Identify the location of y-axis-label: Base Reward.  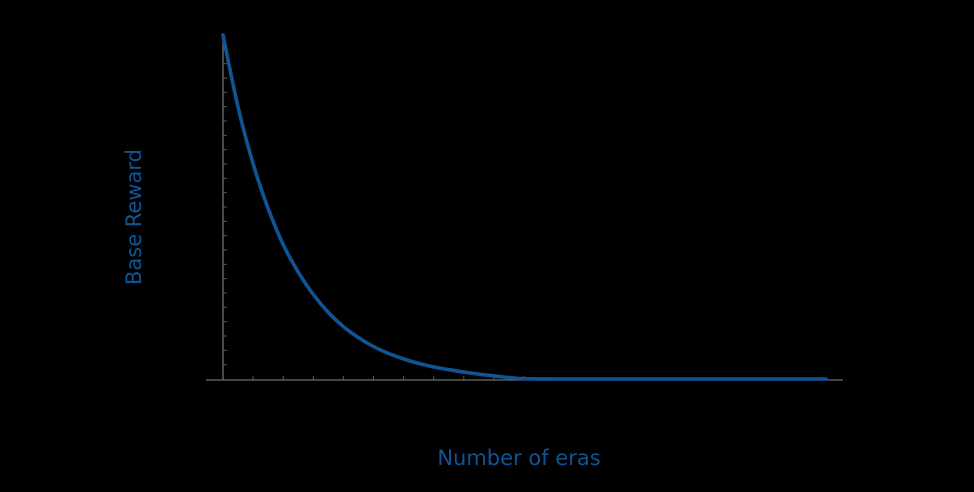
(134, 217).